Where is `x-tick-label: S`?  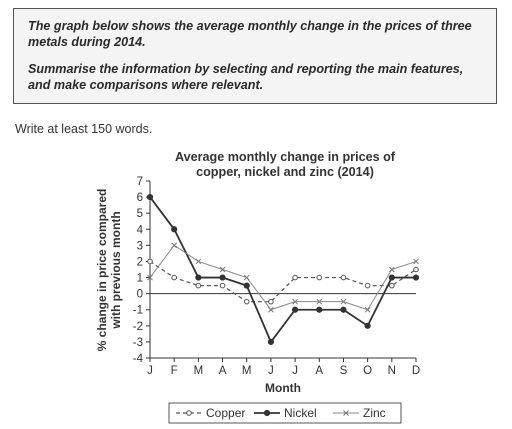 x-tick-label: S is located at coordinates (344, 371).